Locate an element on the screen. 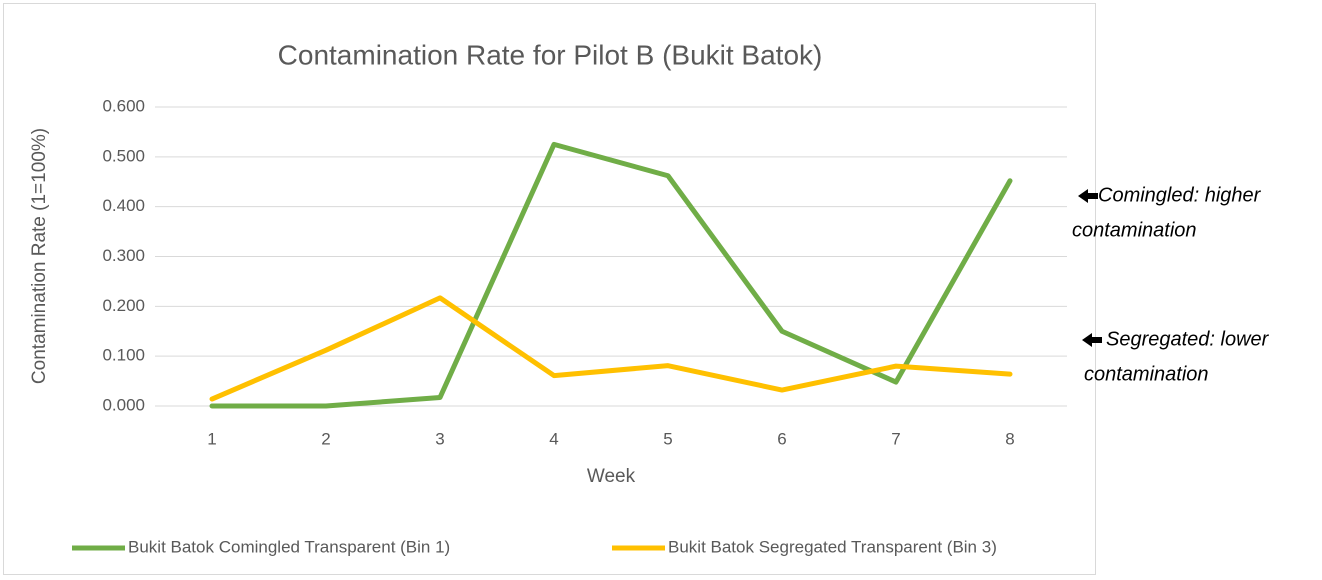  annotation: Comingled: higher is located at coordinates (1180, 195).